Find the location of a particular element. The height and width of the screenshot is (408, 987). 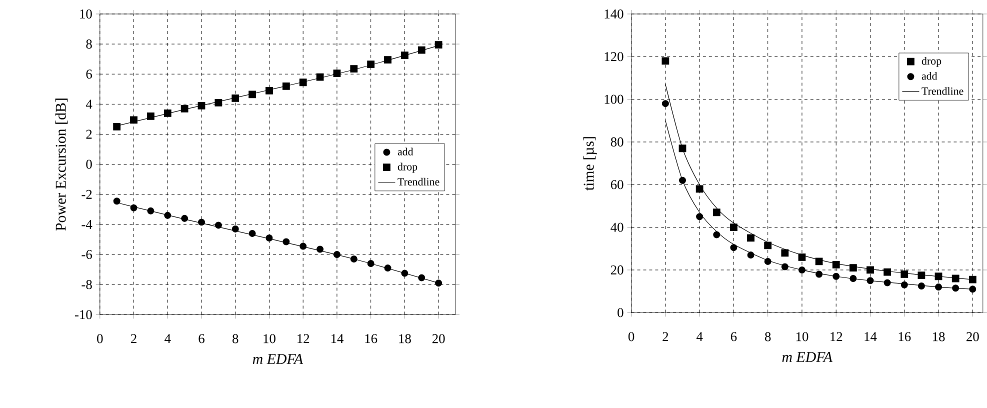

y-tick-label: -6 is located at coordinates (87, 255).